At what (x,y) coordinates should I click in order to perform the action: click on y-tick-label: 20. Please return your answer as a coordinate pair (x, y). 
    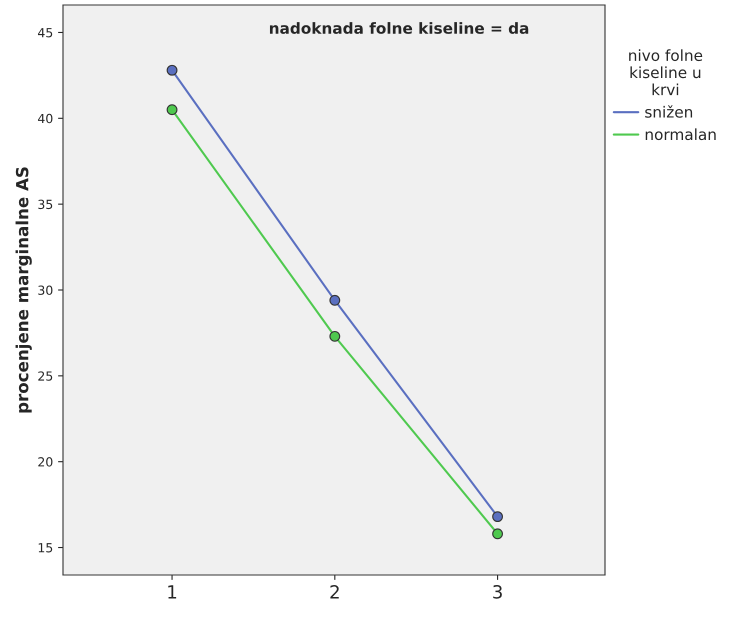
    Looking at the image, I should click on (45, 462).